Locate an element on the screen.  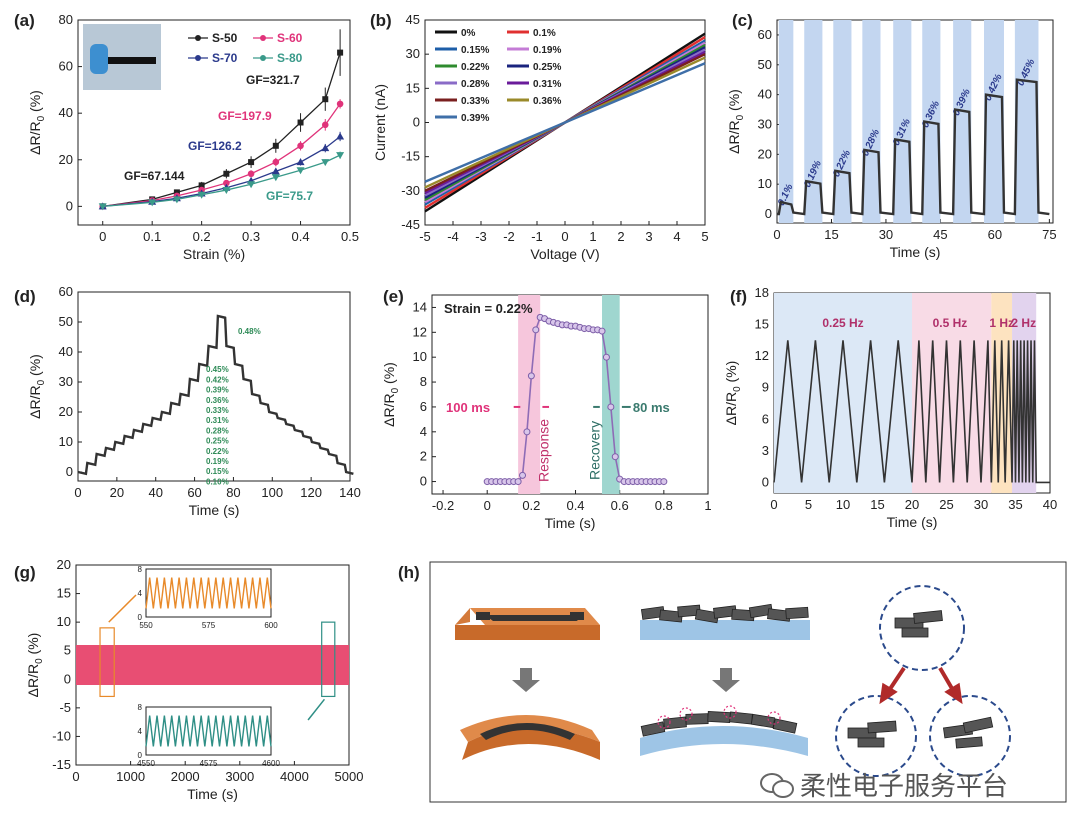
gf-annotation: GF=67.144 is located at coordinates (154, 176).